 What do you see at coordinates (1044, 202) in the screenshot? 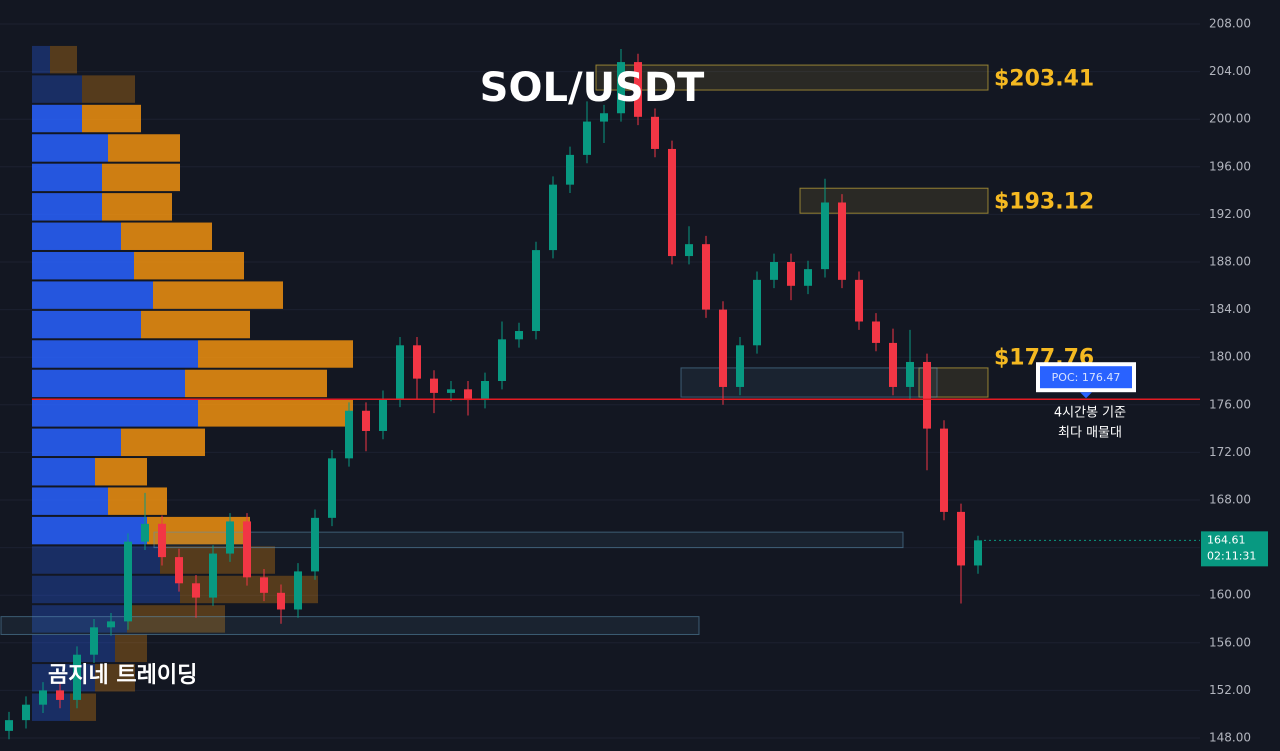
I see `zone-label: $193.12` at bounding box center [1044, 202].